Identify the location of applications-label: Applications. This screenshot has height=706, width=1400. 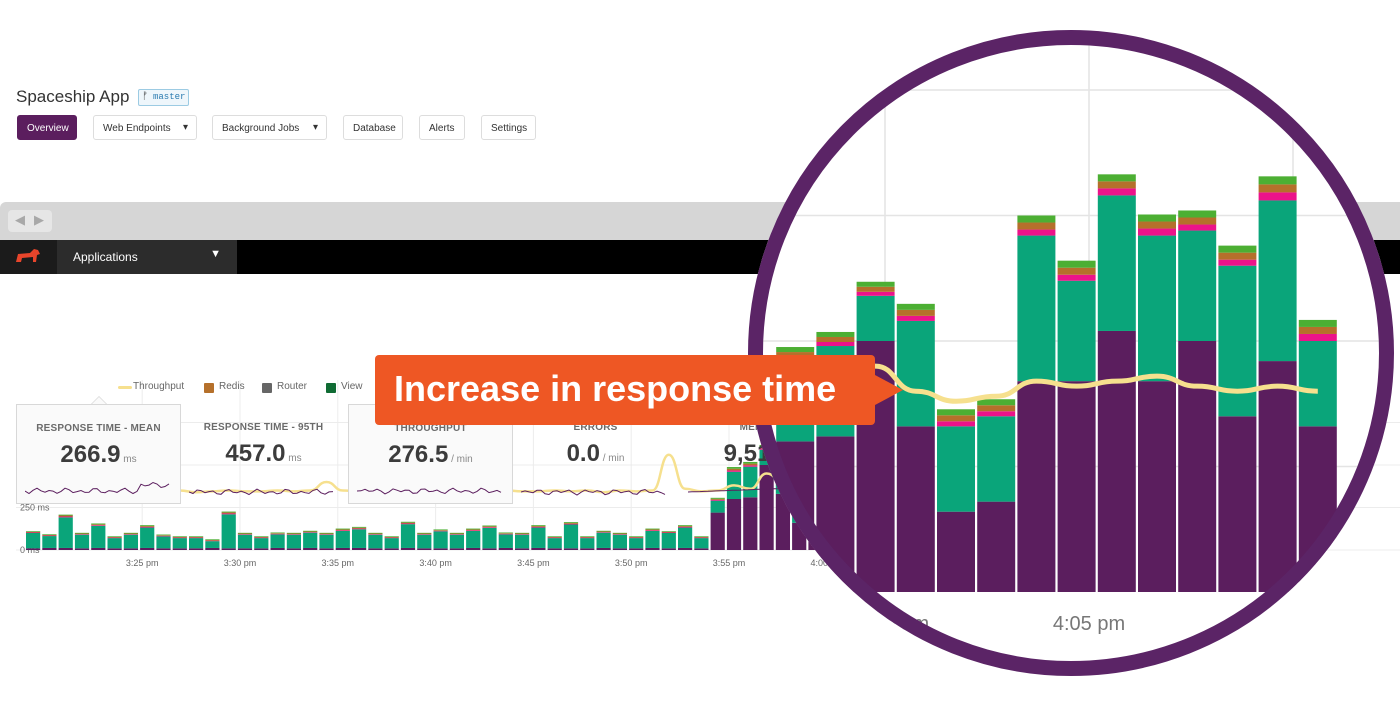
(105, 257).